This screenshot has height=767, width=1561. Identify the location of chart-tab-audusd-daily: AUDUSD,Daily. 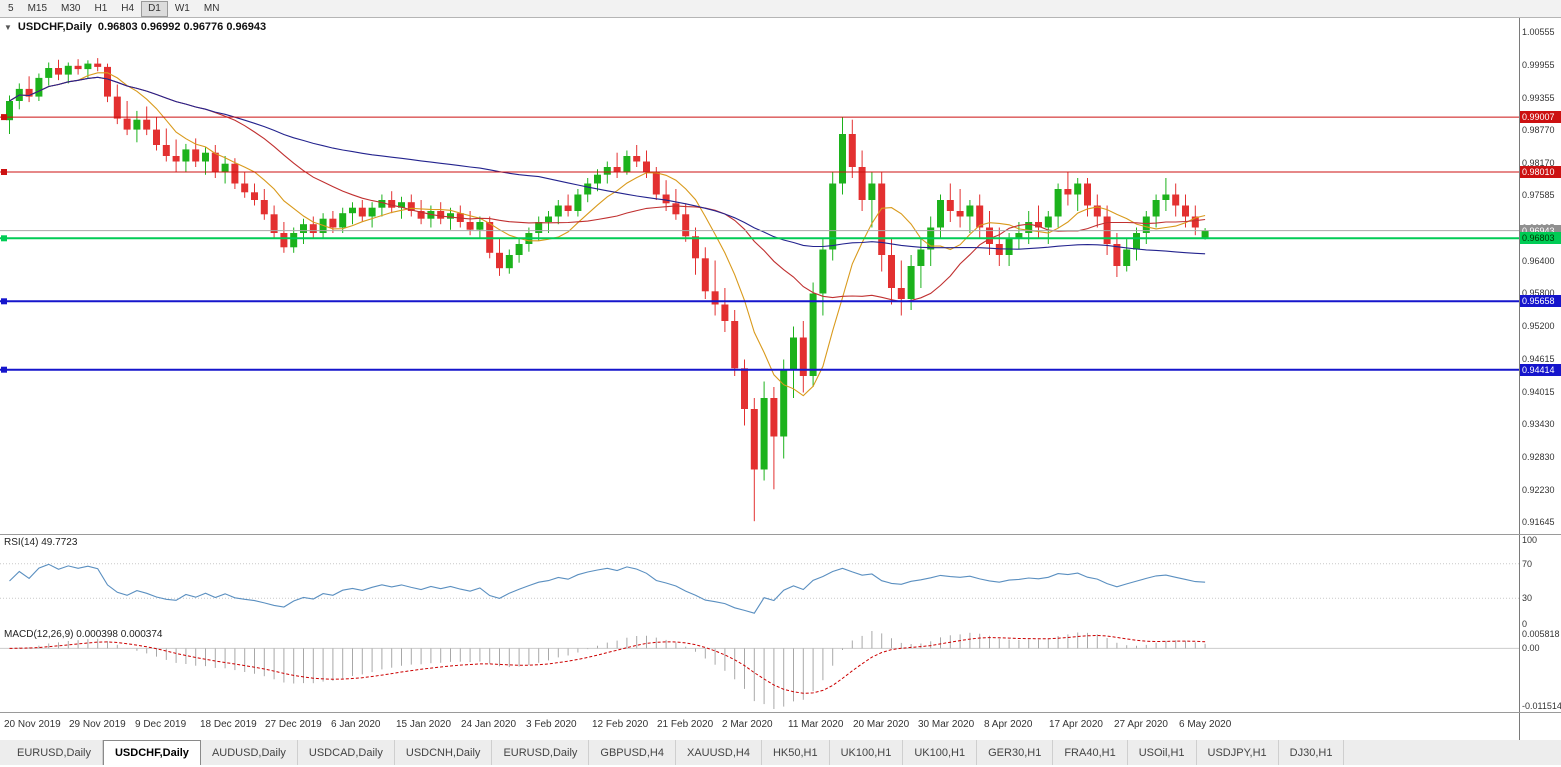
(249, 752).